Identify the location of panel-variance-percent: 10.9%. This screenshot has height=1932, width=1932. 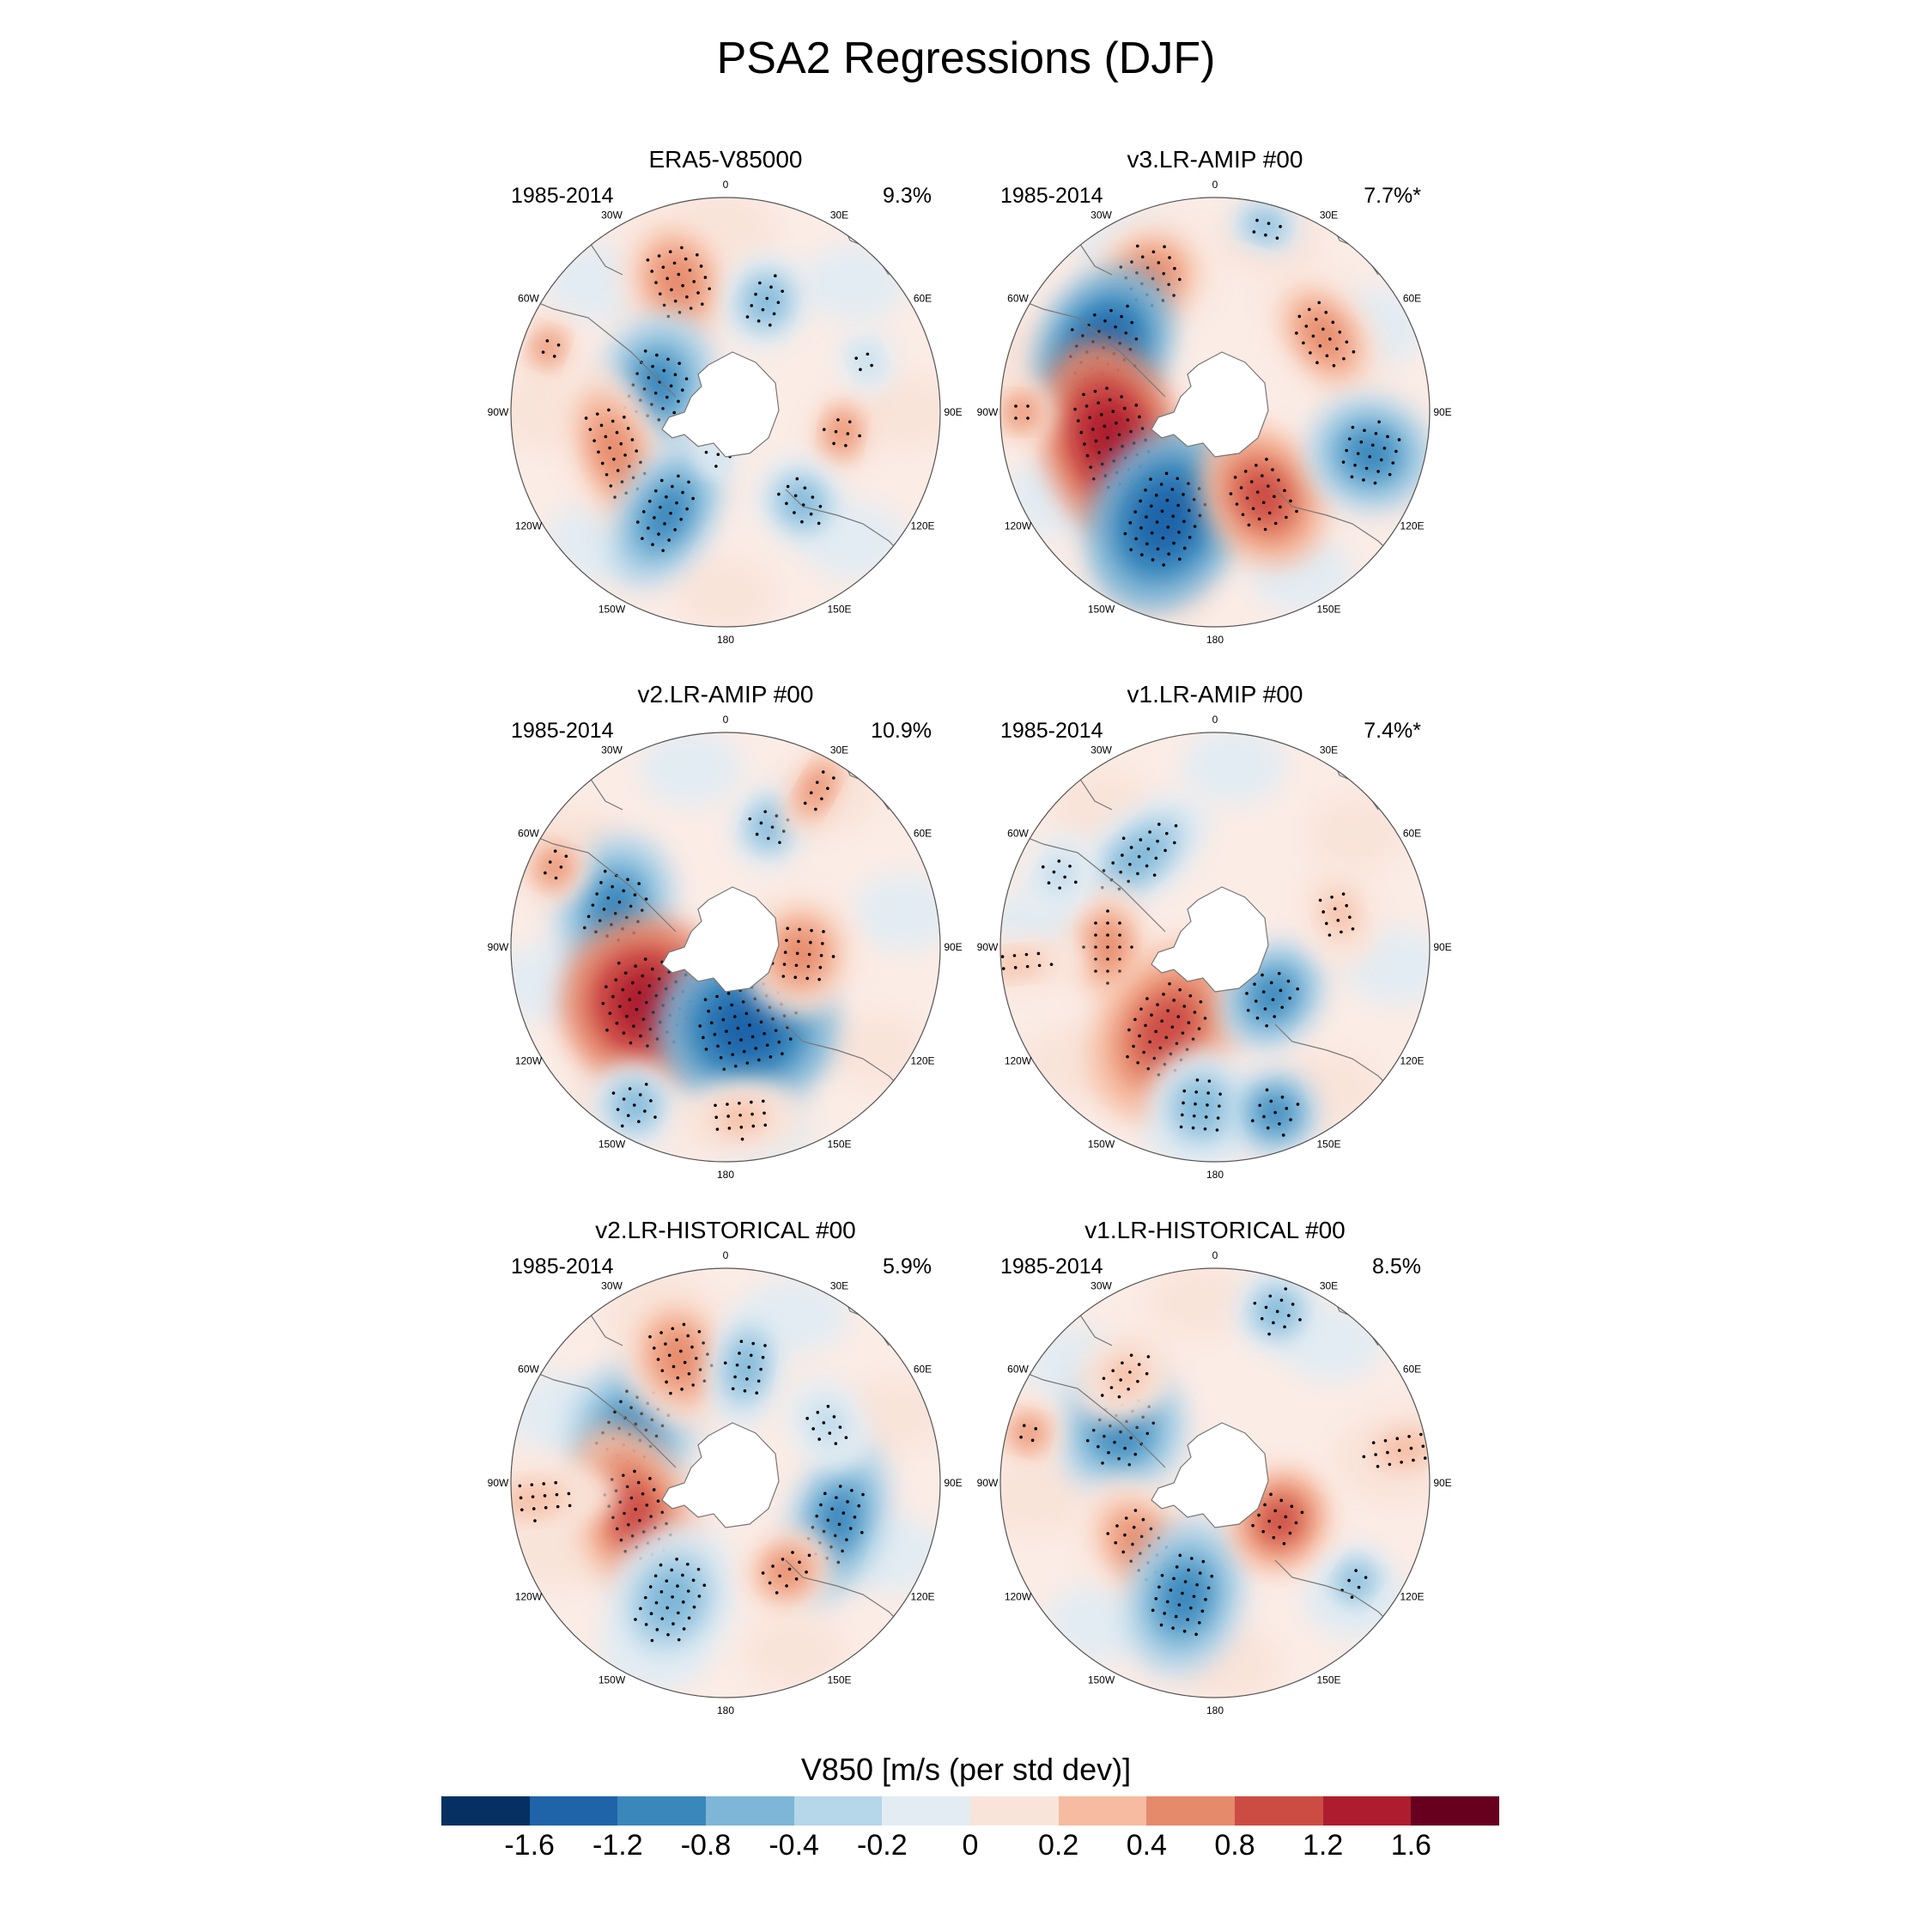
(902, 731).